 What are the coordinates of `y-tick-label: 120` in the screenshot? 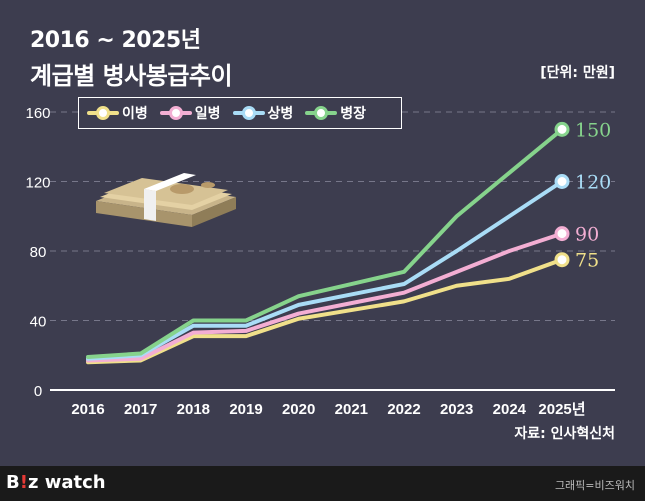 It's located at (37, 183).